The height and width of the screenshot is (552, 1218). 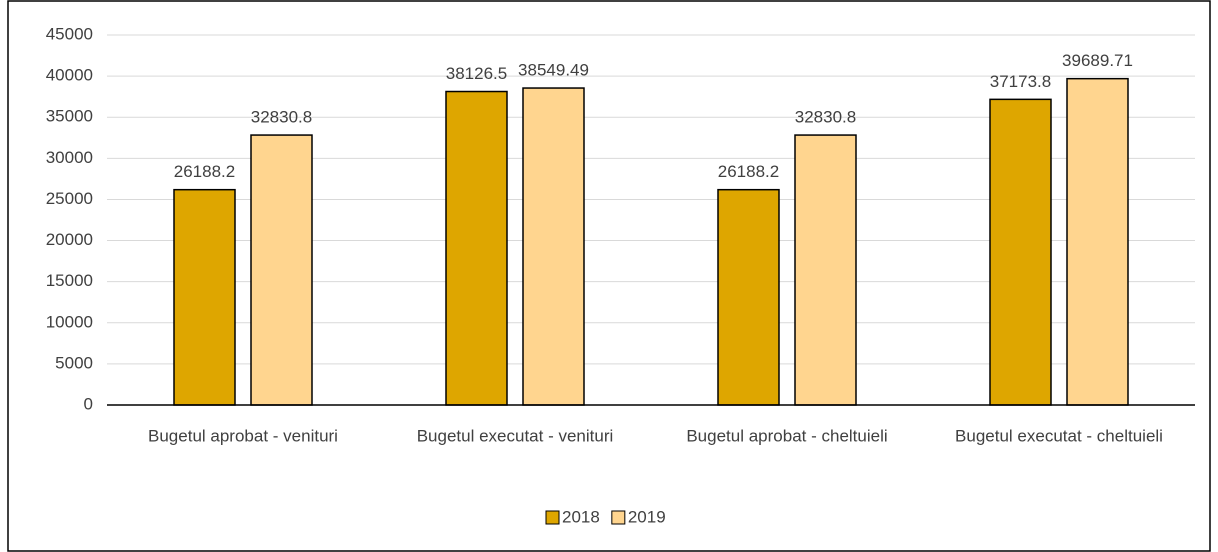 What do you see at coordinates (476, 73) in the screenshot?
I see `data-label: 38126.5` at bounding box center [476, 73].